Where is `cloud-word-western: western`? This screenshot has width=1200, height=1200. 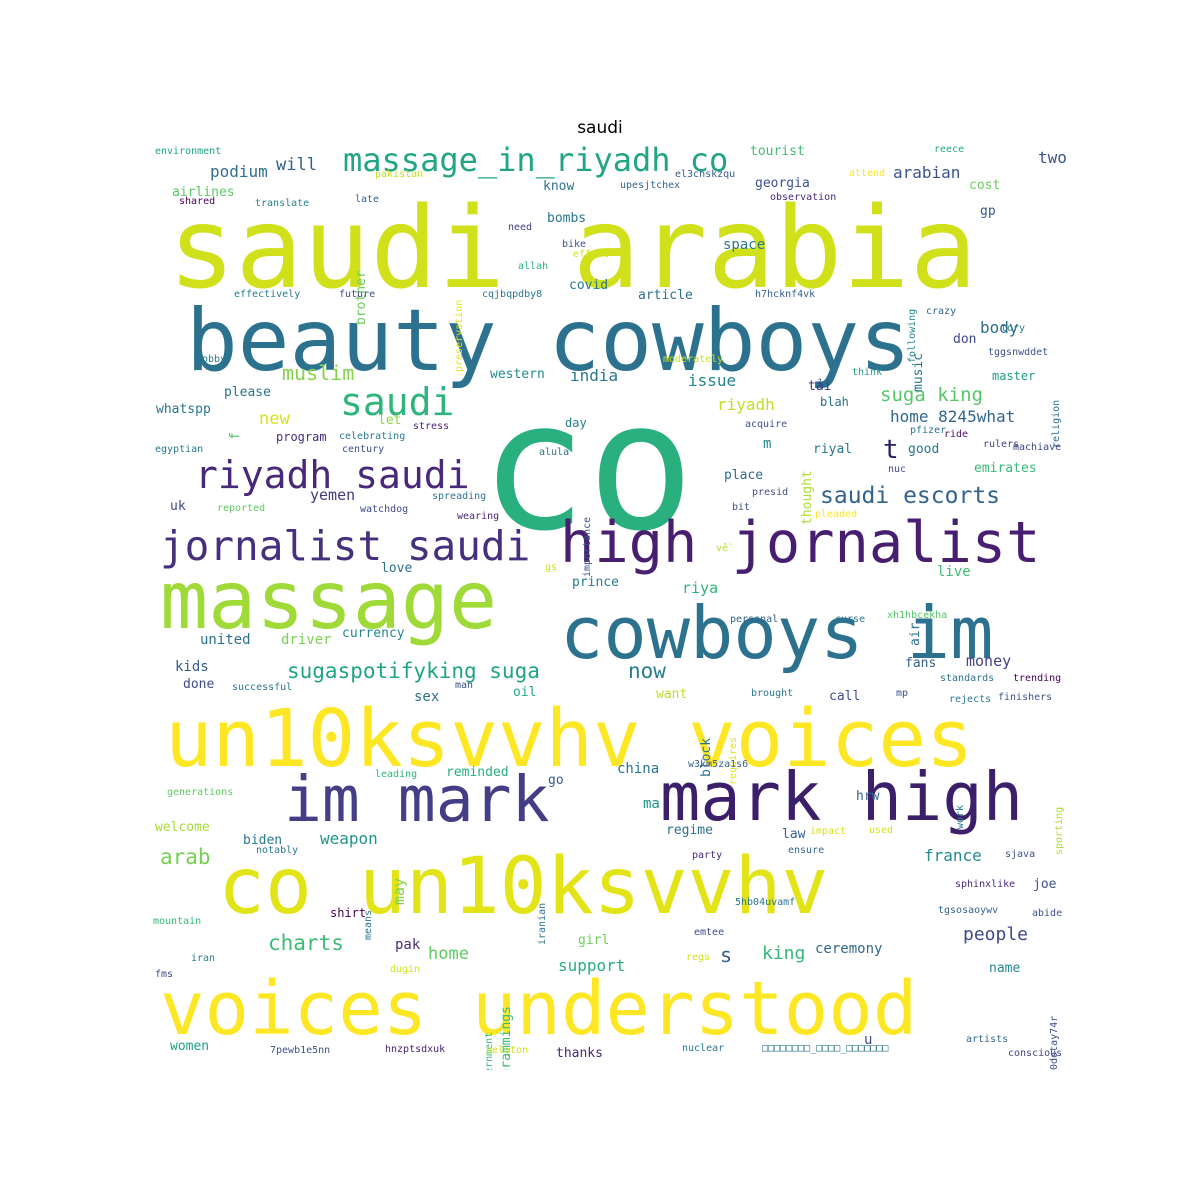 cloud-word-western: western is located at coordinates (517, 374).